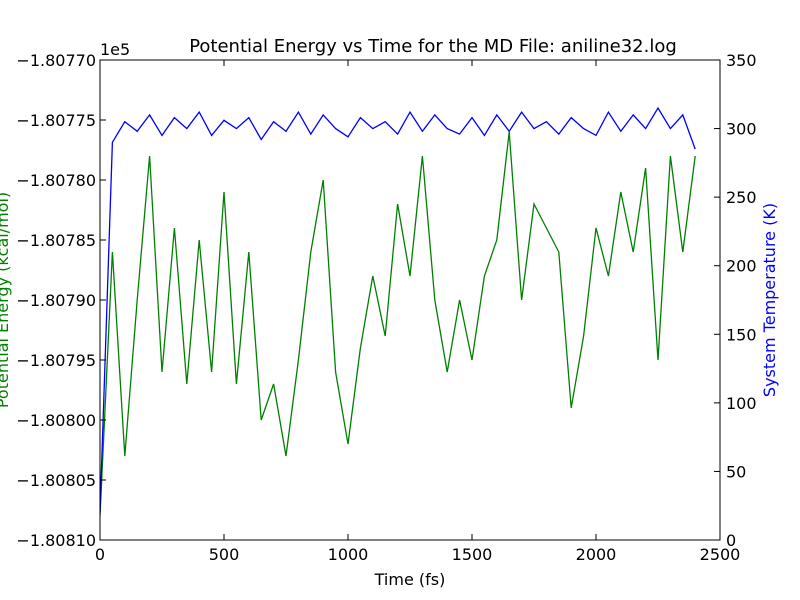  Describe the element at coordinates (741, 60) in the screenshot. I see `y-right-tick-label: 350` at that location.